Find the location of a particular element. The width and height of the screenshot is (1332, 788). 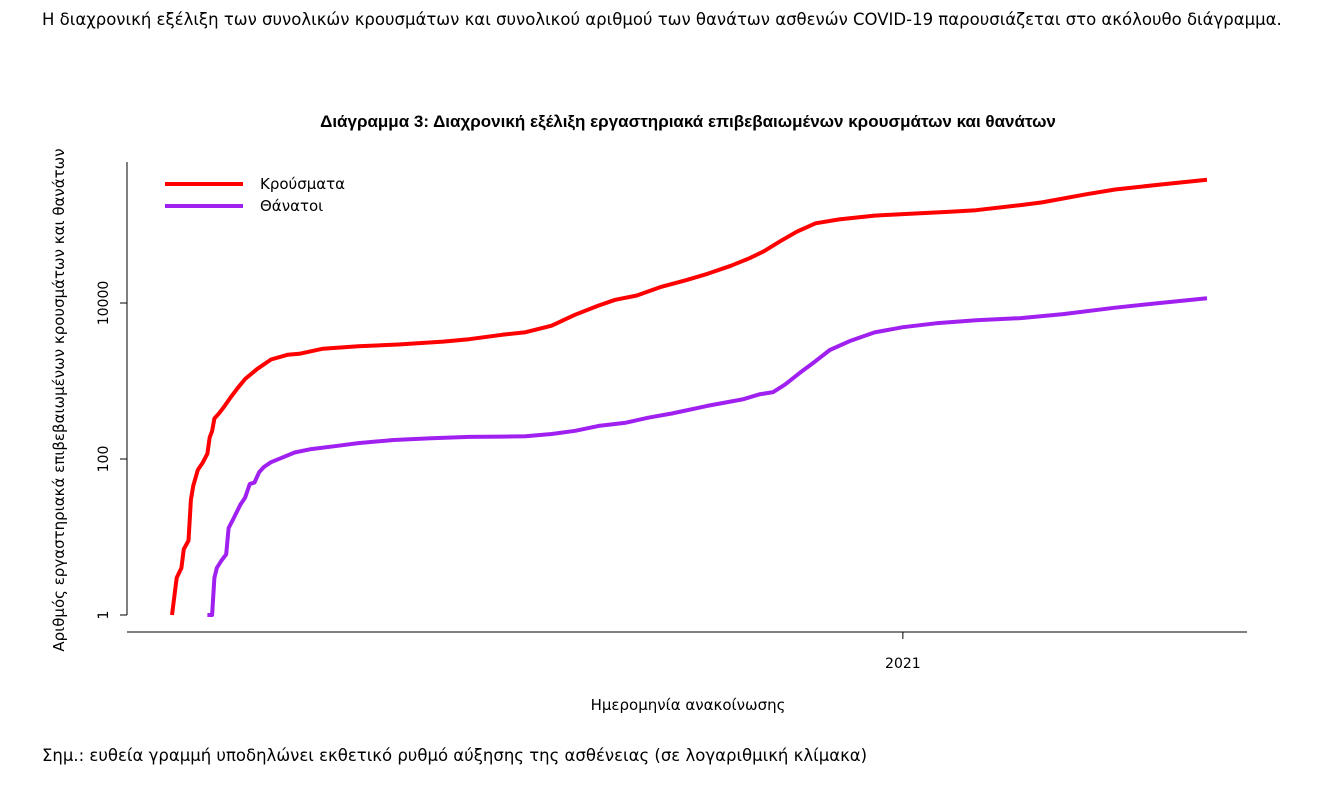

x-axis-label: Ημερομηνία ανακοίνωσης is located at coordinates (688, 705).